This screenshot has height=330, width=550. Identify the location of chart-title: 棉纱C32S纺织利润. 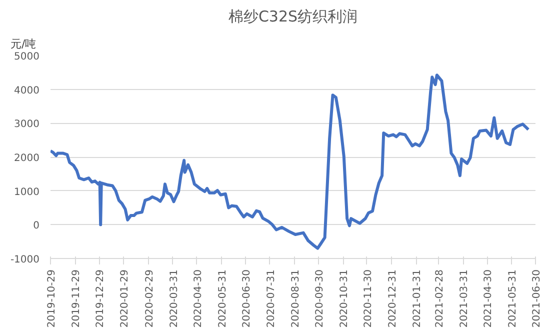
(293, 17).